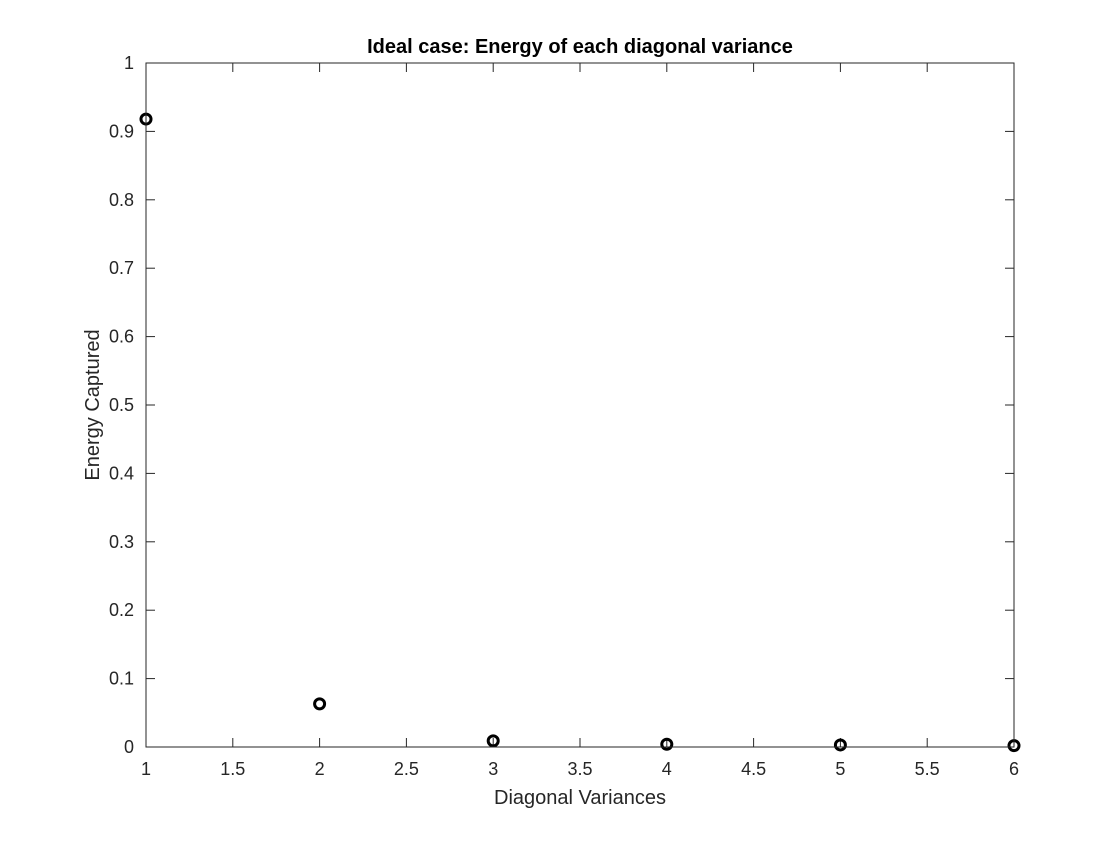  I want to click on x-tick-label: 6, so click(1014, 769).